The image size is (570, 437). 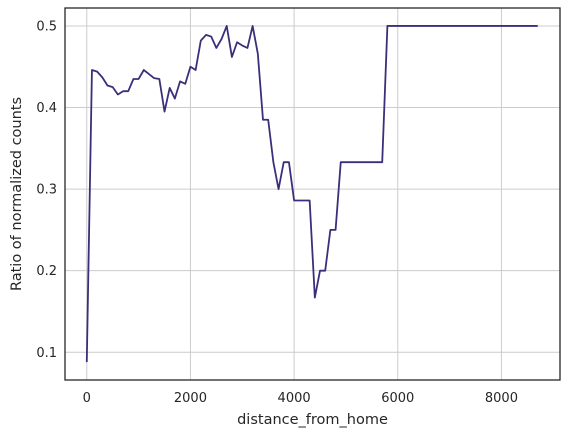 I want to click on y-tick-label: 0.1, so click(x=46, y=353).